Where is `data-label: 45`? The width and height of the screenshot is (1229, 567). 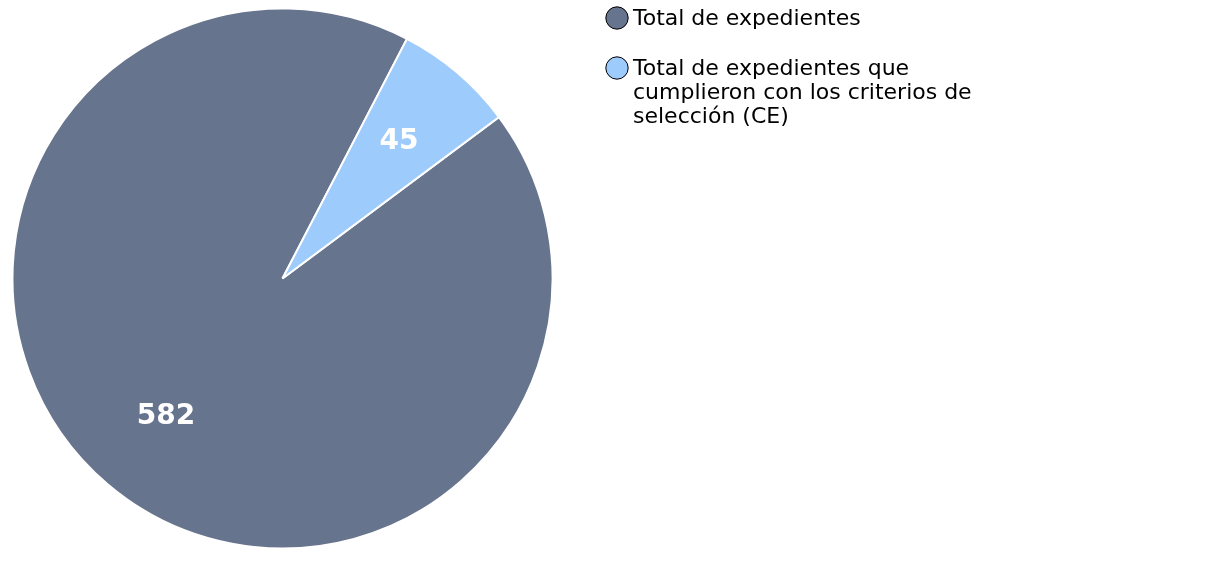 data-label: 45 is located at coordinates (399, 140).